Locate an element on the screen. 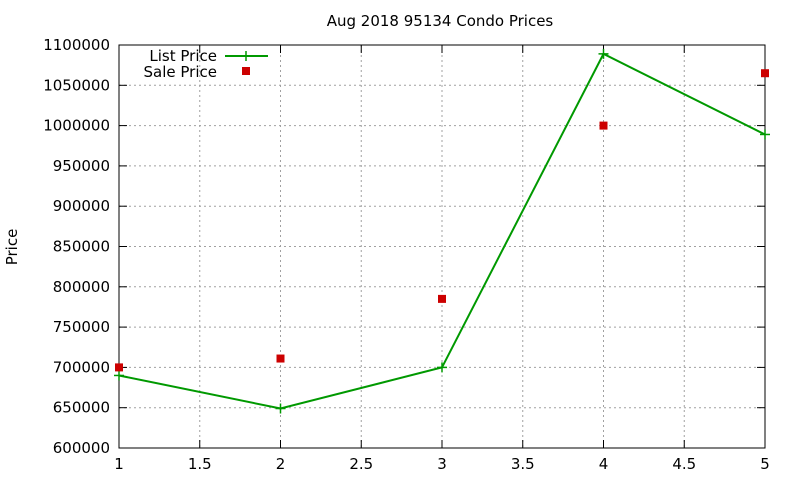 The image size is (800, 480). legend-marker-list-price is located at coordinates (246, 56).